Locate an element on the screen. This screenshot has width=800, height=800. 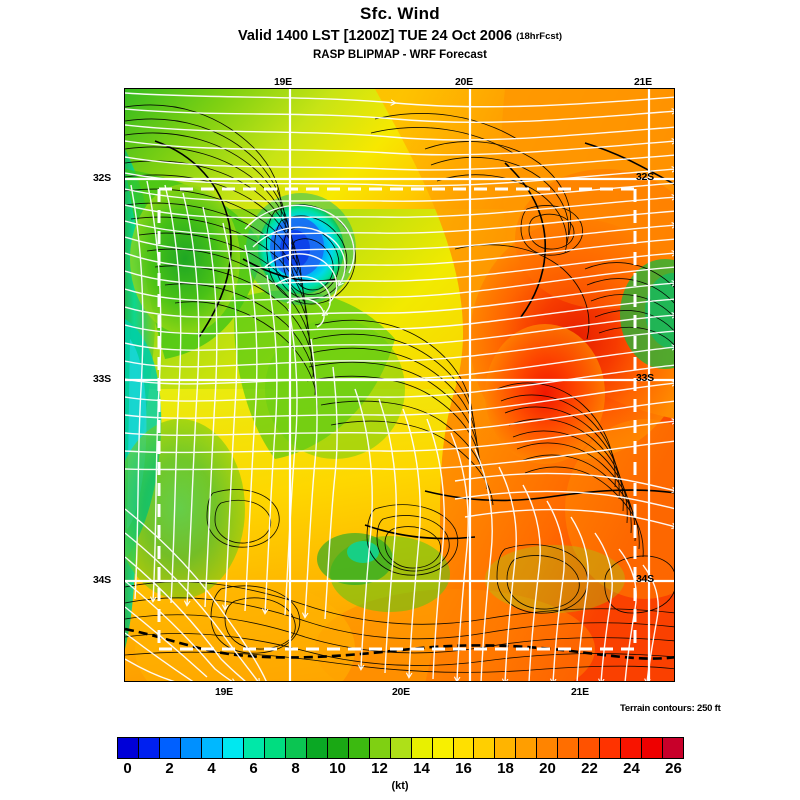
page-title: Sfc. Wind is located at coordinates (400, 13).